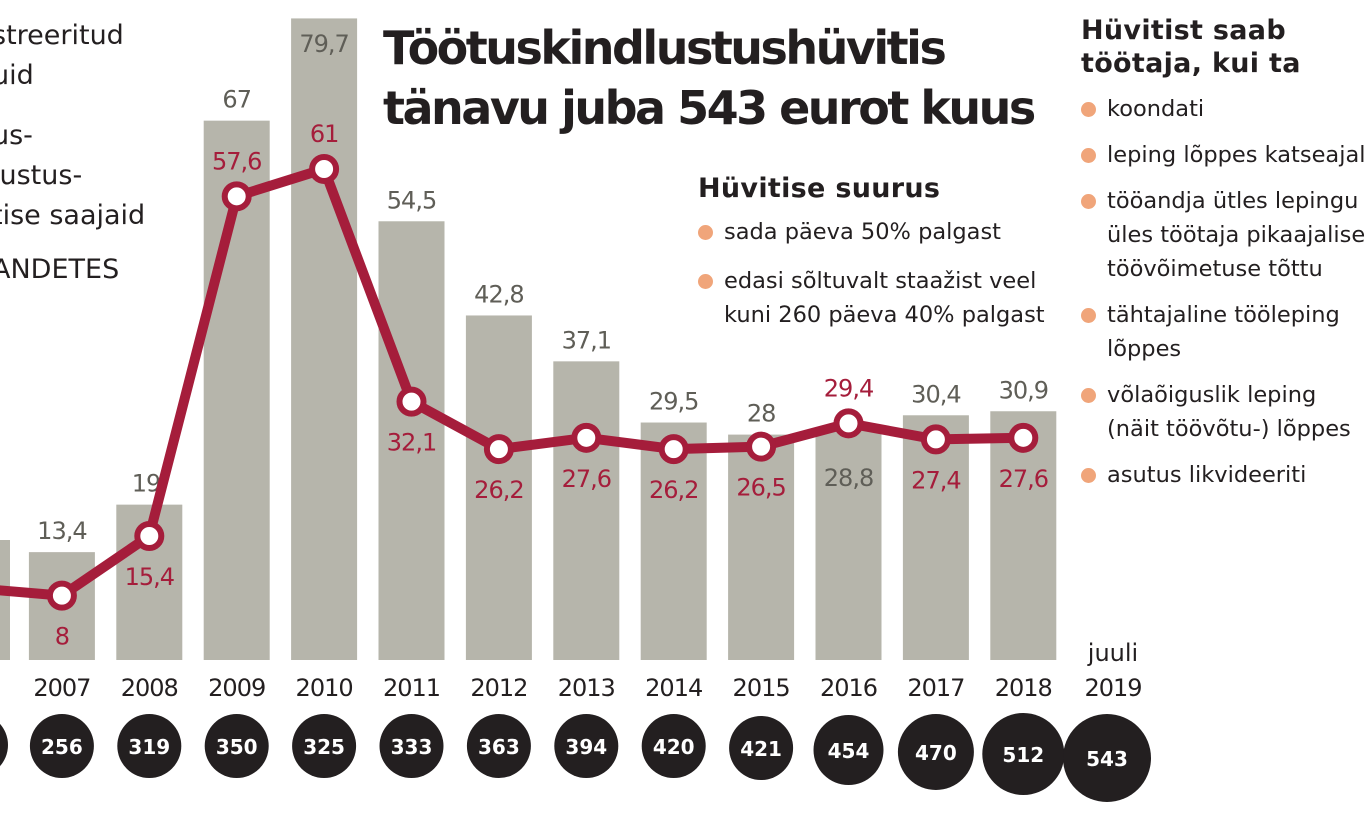 The image size is (1370, 820). Describe the element at coordinates (149, 747) in the screenshot. I see `amount-label: 319` at that location.